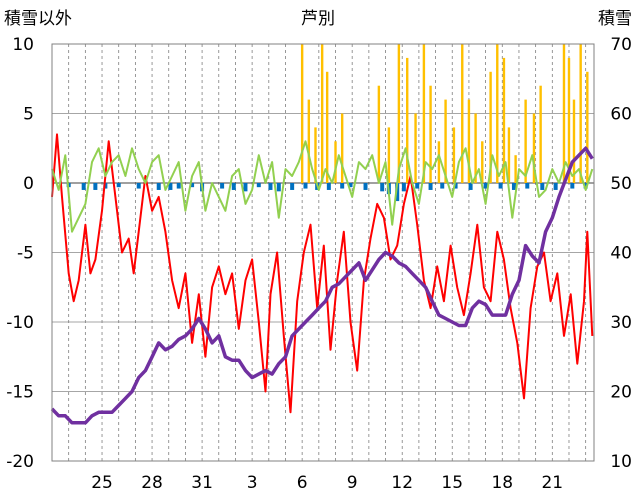  What do you see at coordinates (28, 184) in the screenshot?
I see `y-tick-label: 0` at bounding box center [28, 184].